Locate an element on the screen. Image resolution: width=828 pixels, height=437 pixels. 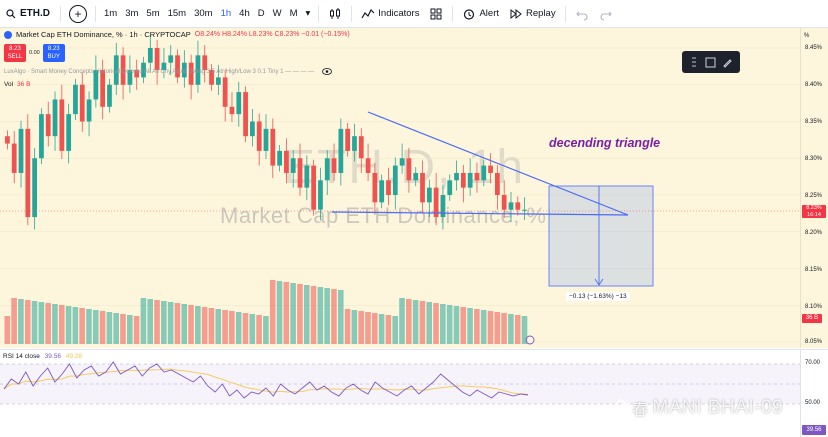
timeframe-5m: 5m is located at coordinates (153, 13).